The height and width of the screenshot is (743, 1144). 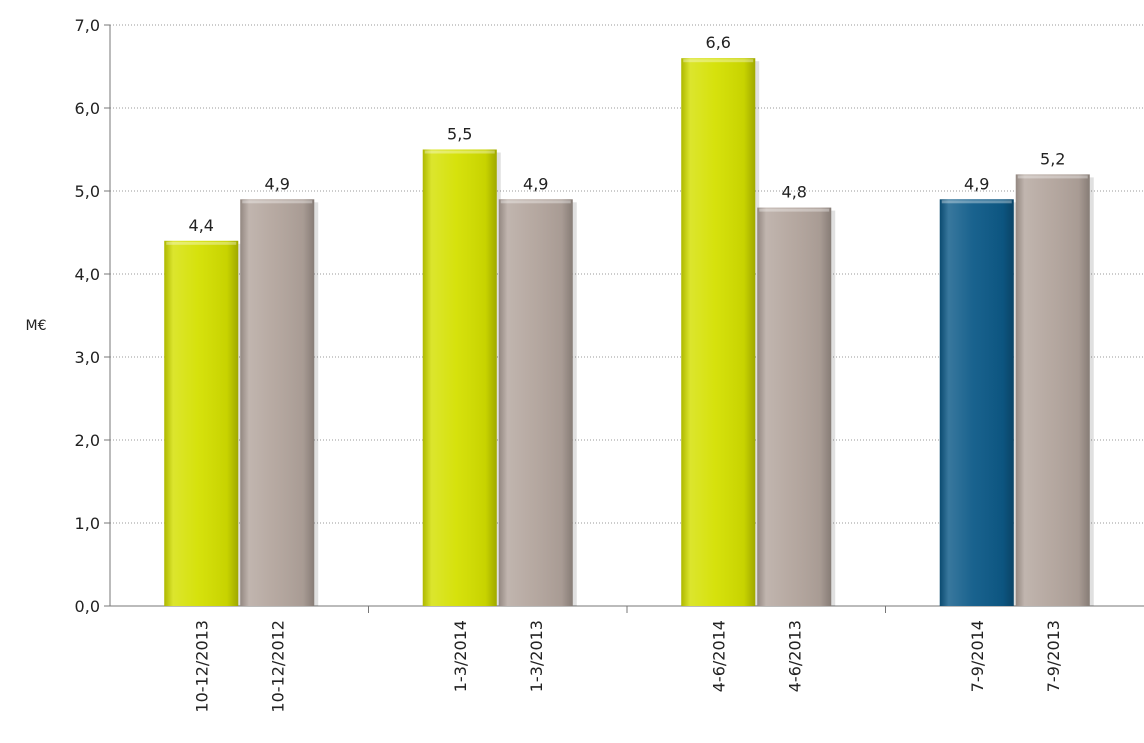 What do you see at coordinates (459, 134) in the screenshot?
I see `data-label: 5,5` at bounding box center [459, 134].